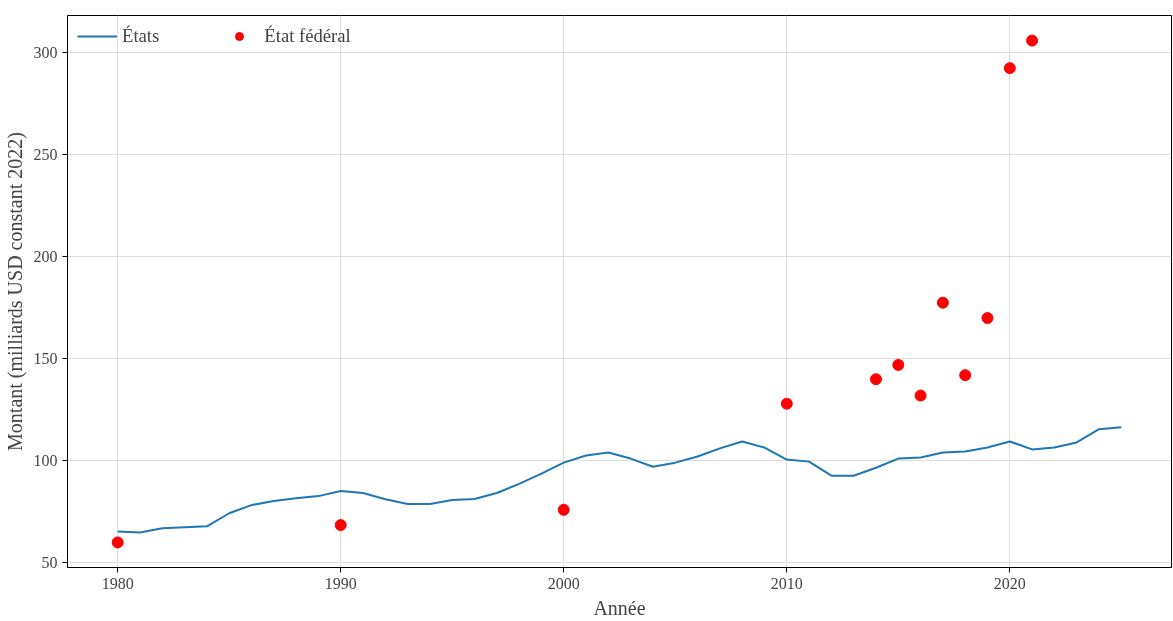  I want to click on line-series, so click(619, 480).